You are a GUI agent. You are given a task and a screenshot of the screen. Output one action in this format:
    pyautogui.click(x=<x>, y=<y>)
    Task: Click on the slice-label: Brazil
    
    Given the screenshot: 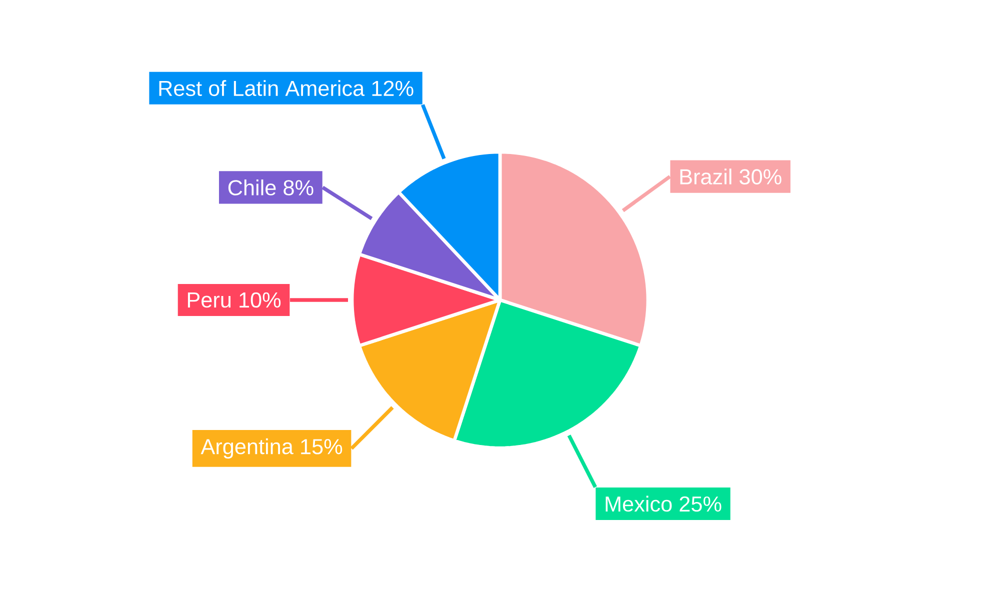 What is the action you would take?
    pyautogui.click(x=706, y=176)
    